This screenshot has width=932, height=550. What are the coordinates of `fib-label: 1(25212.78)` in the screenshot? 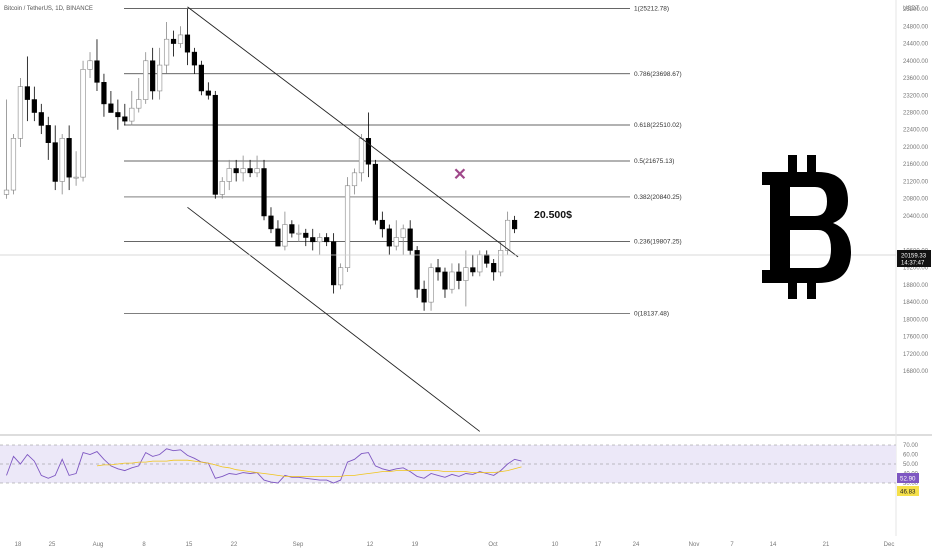 It's located at (651, 9).